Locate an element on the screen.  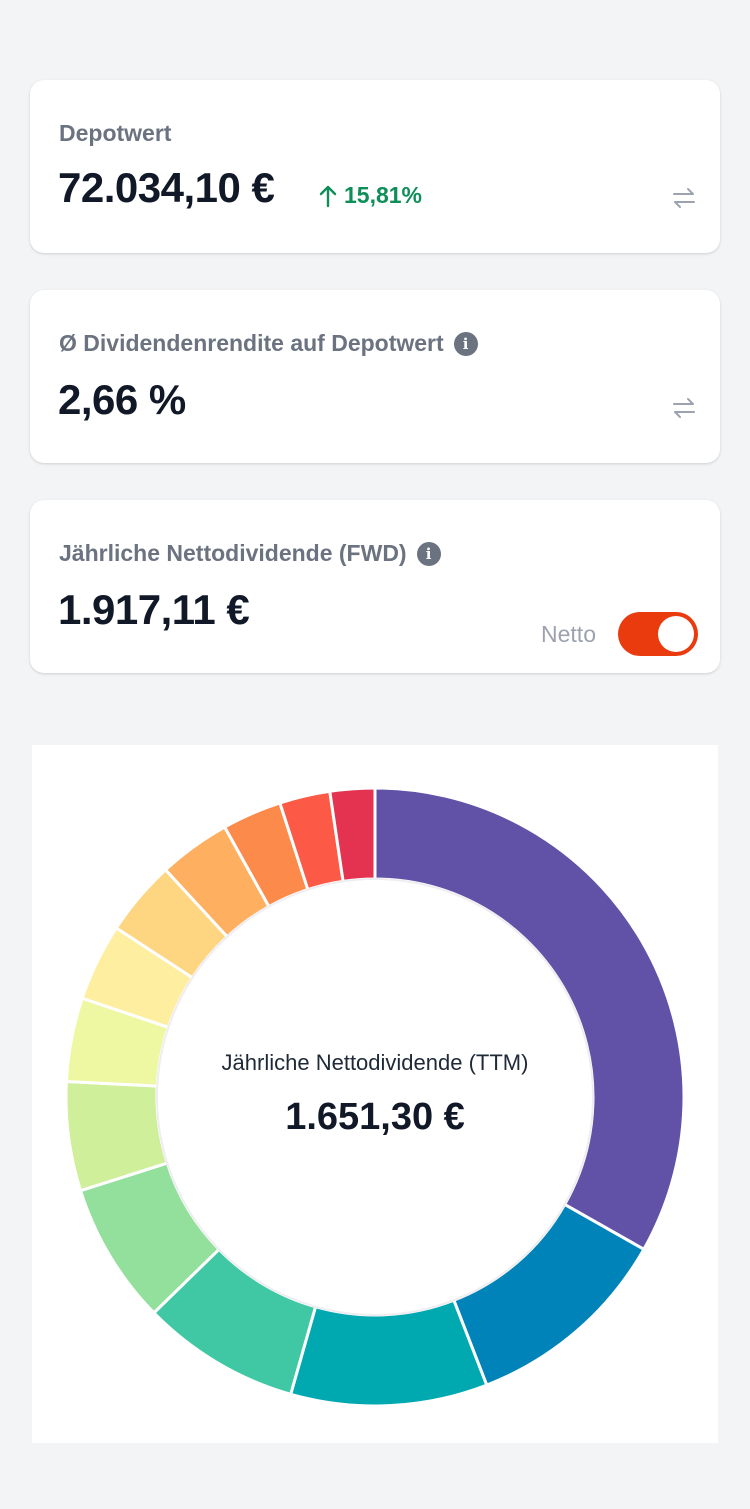
net-toggle is located at coordinates (658, 634).